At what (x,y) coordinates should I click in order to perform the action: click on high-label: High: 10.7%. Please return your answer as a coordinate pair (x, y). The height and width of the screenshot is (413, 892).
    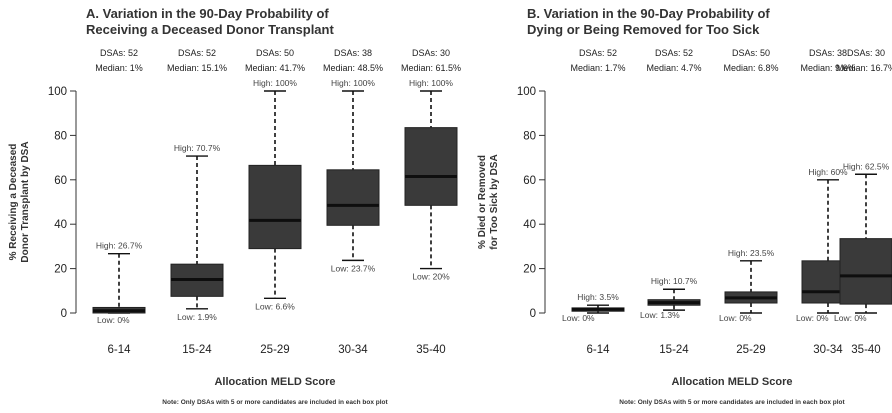
    Looking at the image, I should click on (674, 281).